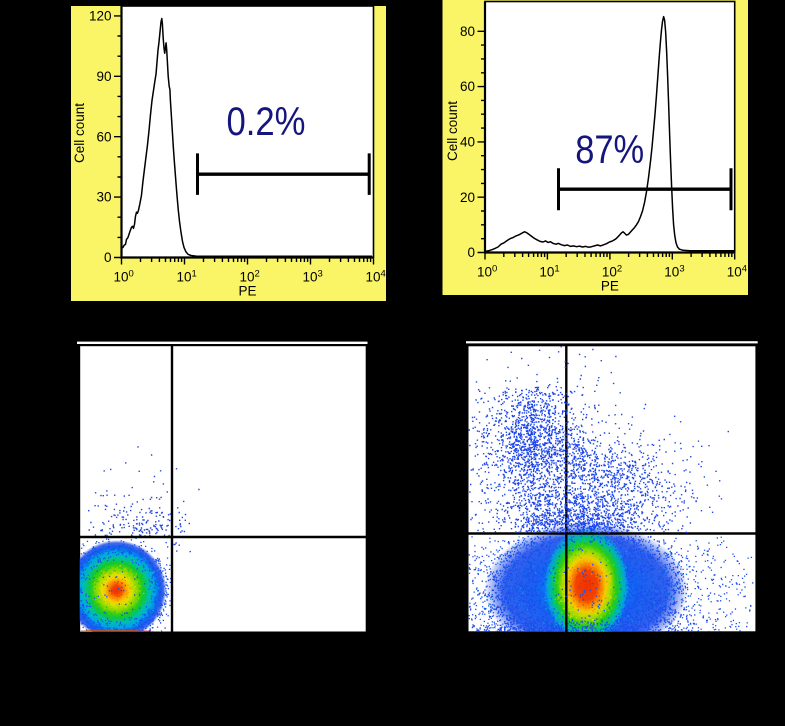  Describe the element at coordinates (103, 197) in the screenshot. I see `svg-text: 30` at that location.